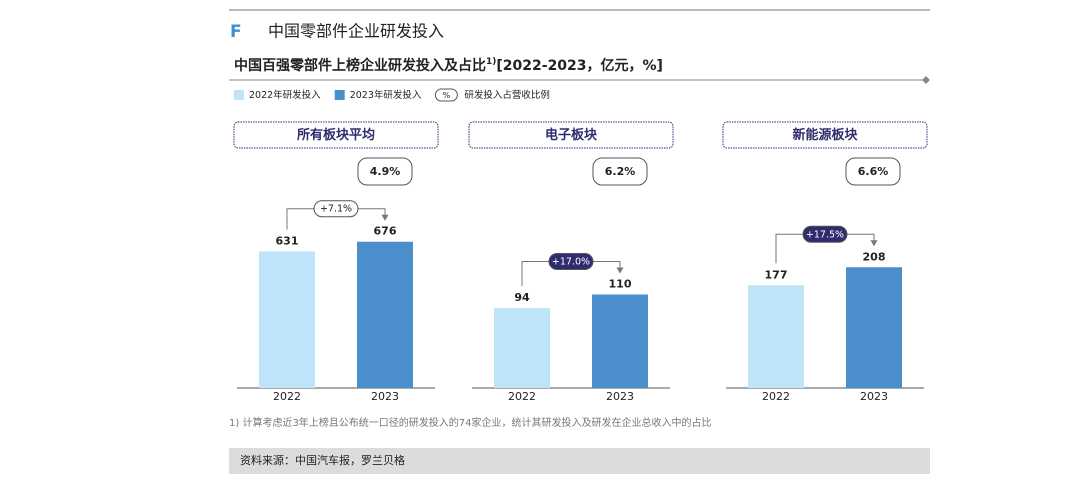  I want to click on section-title: 中国零部件企业研发投入, so click(356, 31).